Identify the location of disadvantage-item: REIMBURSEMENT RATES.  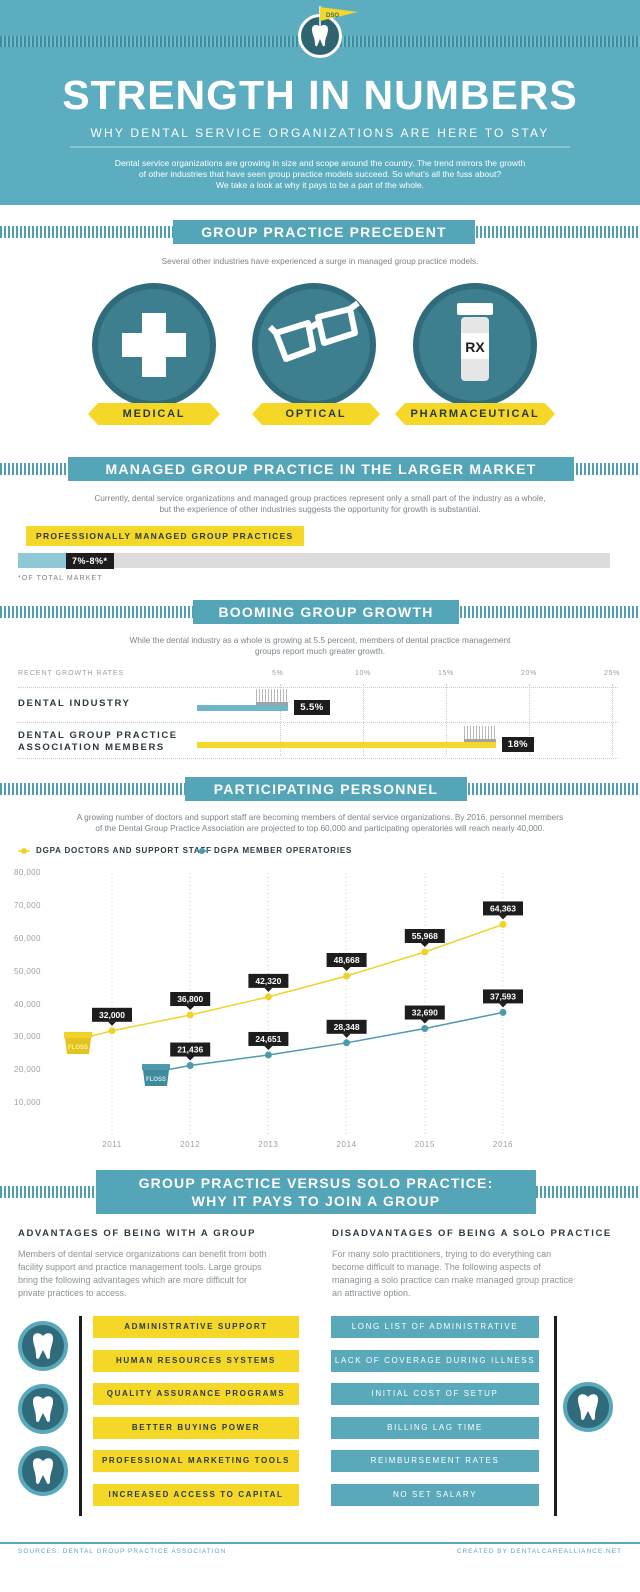
(435, 1461).